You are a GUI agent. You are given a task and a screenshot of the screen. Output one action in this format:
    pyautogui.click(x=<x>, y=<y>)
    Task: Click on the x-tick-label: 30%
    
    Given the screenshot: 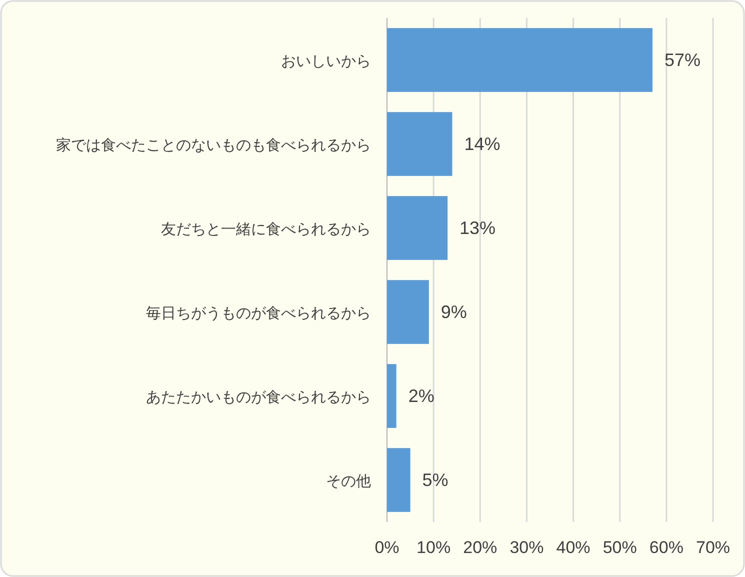 What is the action you would take?
    pyautogui.click(x=527, y=547)
    